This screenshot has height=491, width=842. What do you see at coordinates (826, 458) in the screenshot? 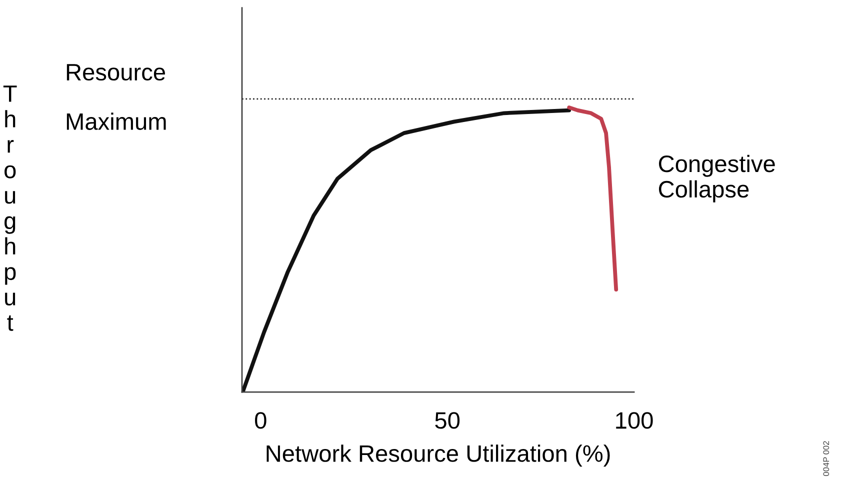
I see `text: 004P 002` at bounding box center [826, 458].